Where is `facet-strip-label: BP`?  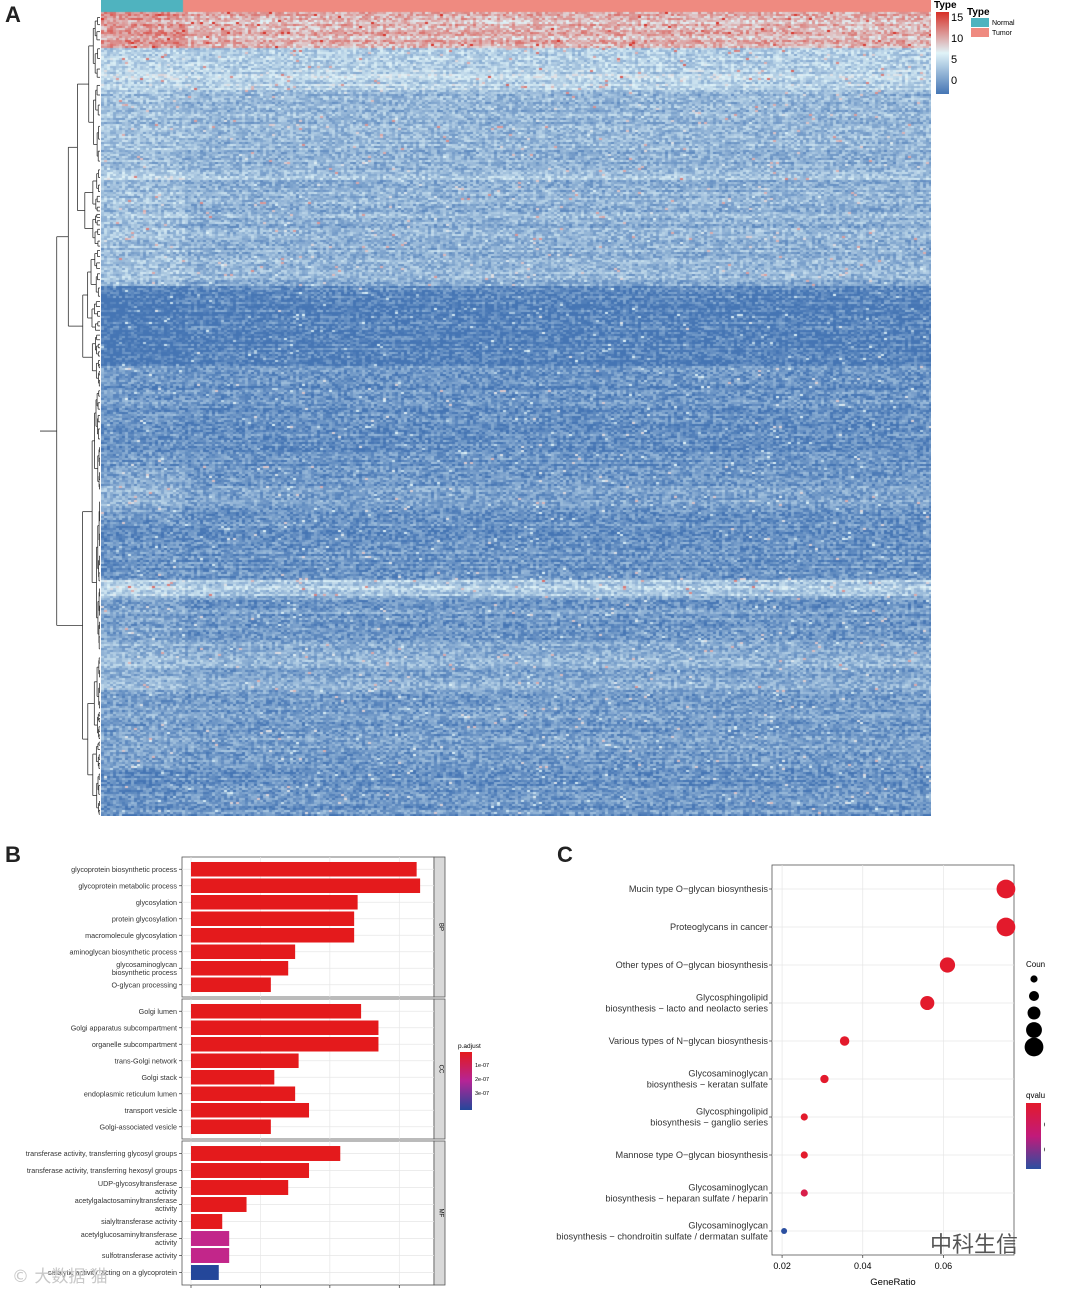
facet-strip-label: BP is located at coordinates (441, 927).